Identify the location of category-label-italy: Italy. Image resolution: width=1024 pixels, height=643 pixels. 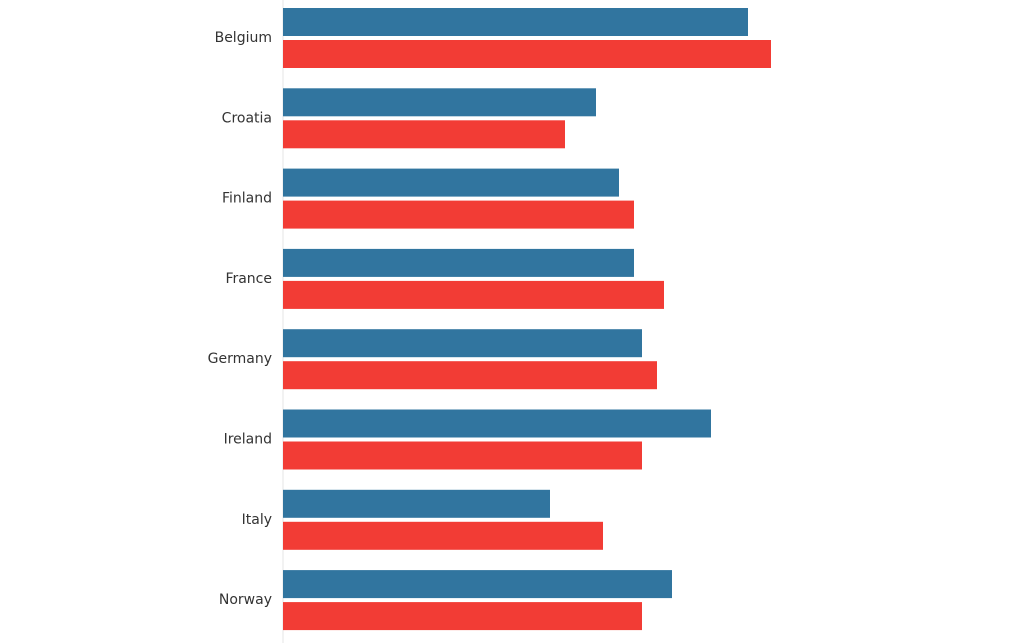
(257, 520).